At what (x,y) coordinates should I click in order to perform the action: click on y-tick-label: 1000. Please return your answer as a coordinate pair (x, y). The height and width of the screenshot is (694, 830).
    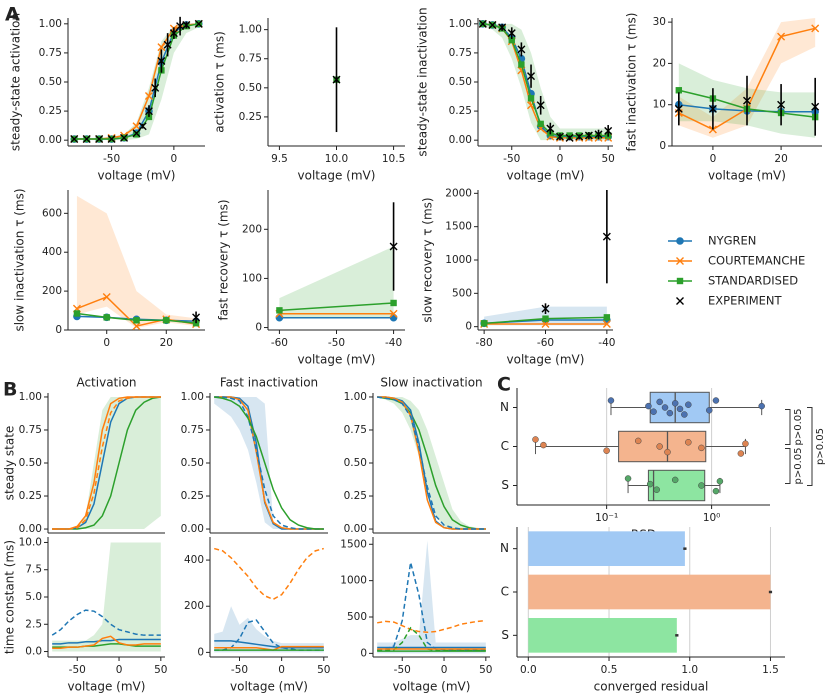
    Looking at the image, I should click on (458, 260).